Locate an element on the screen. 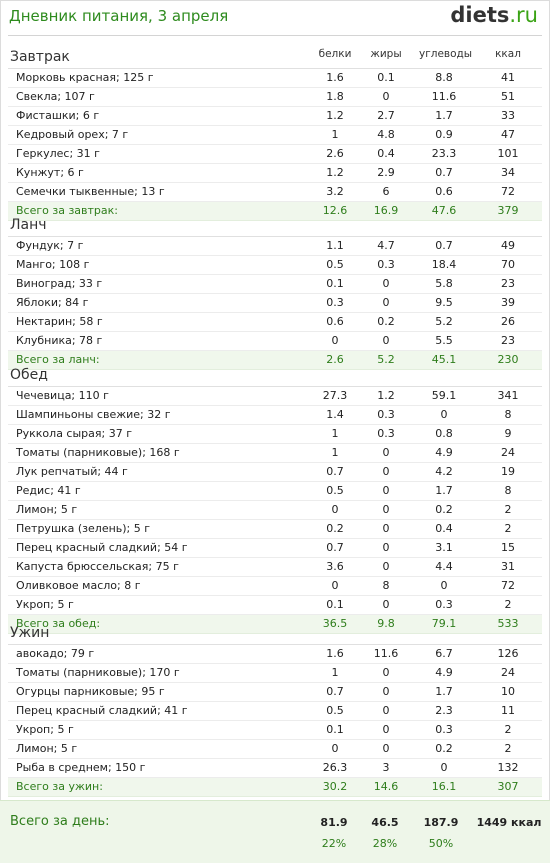  food-row: Геркулес; 31 г 2.6 0.4 23.3 101 is located at coordinates (275, 154).